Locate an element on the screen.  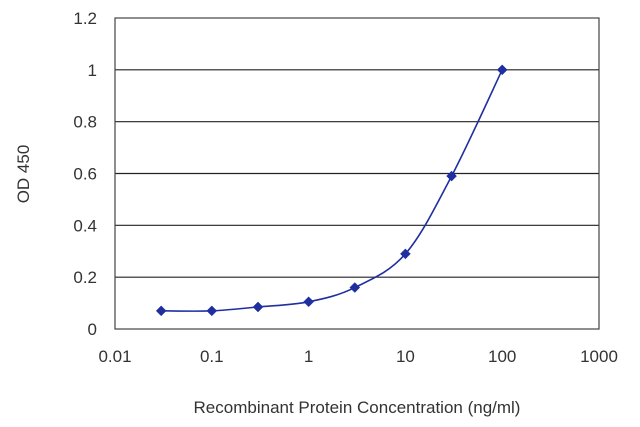
x-tick-label: 1000 is located at coordinates (599, 356).